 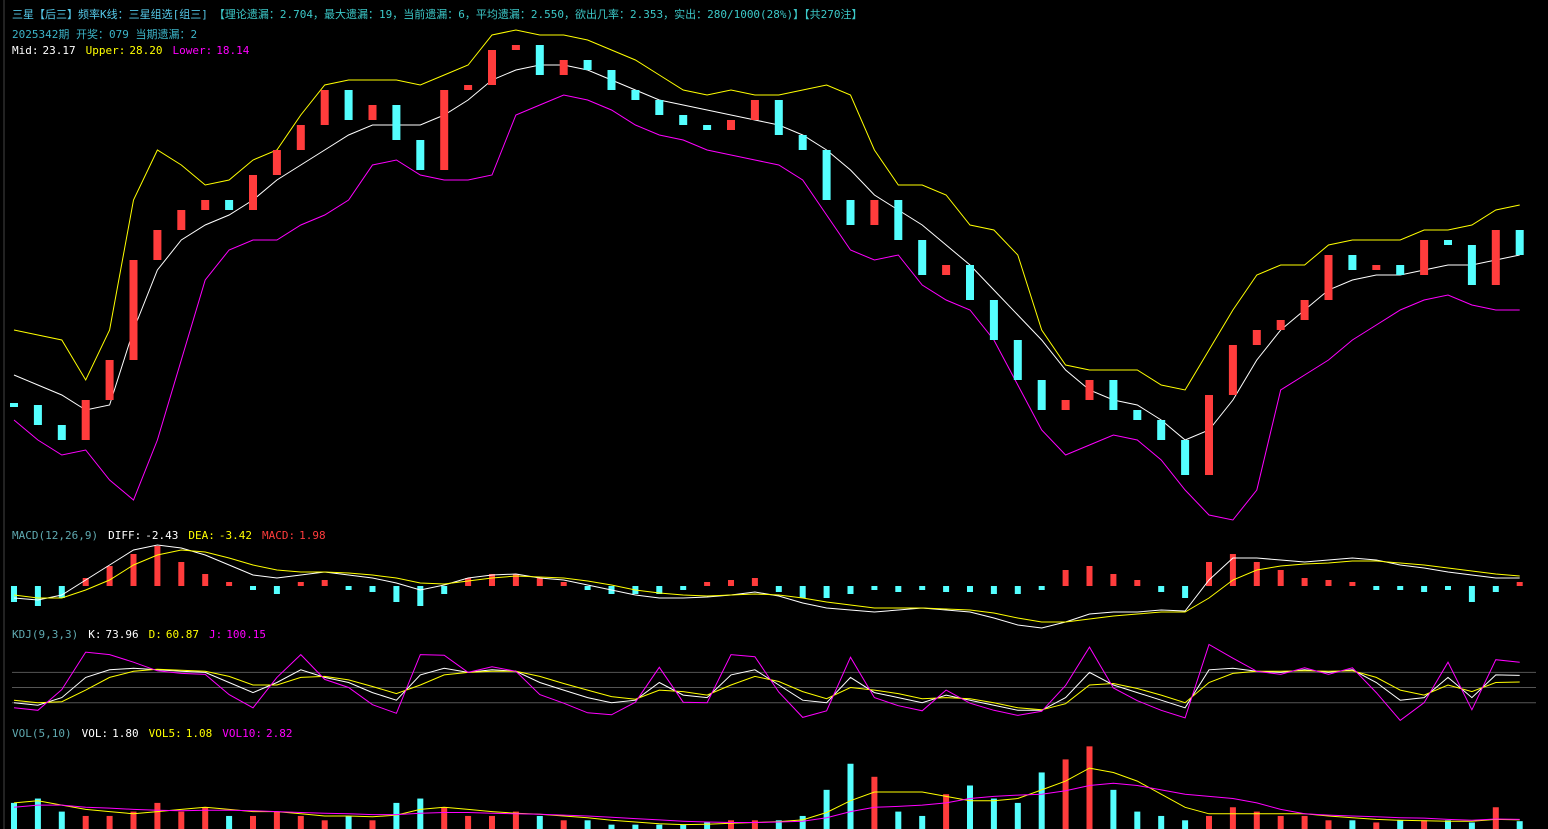 What do you see at coordinates (104, 34) in the screenshot?
I see `header-issue: 2025342期 开奖：079 当期遗漏：2` at bounding box center [104, 34].